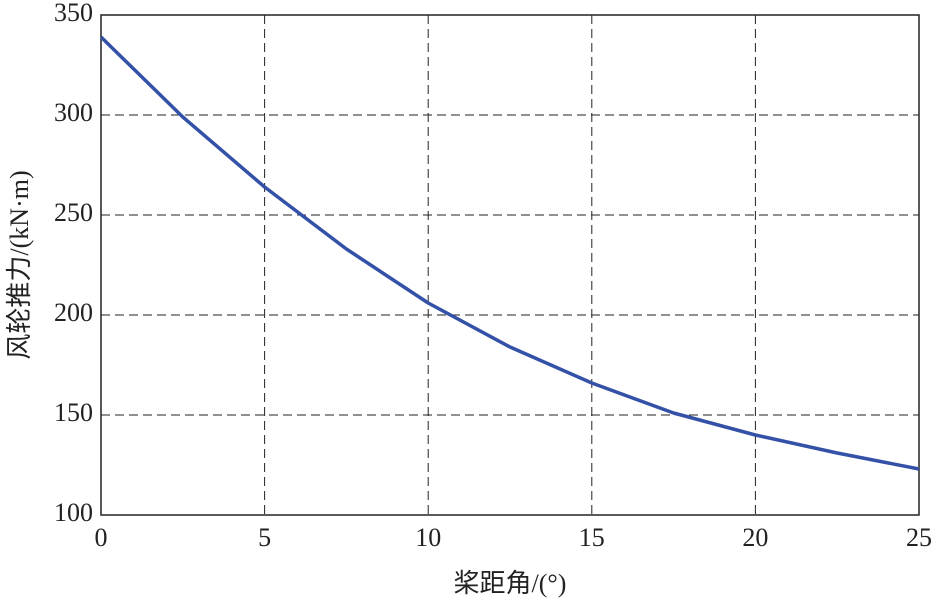  I want to click on x-tick-label: 25, so click(919, 537).